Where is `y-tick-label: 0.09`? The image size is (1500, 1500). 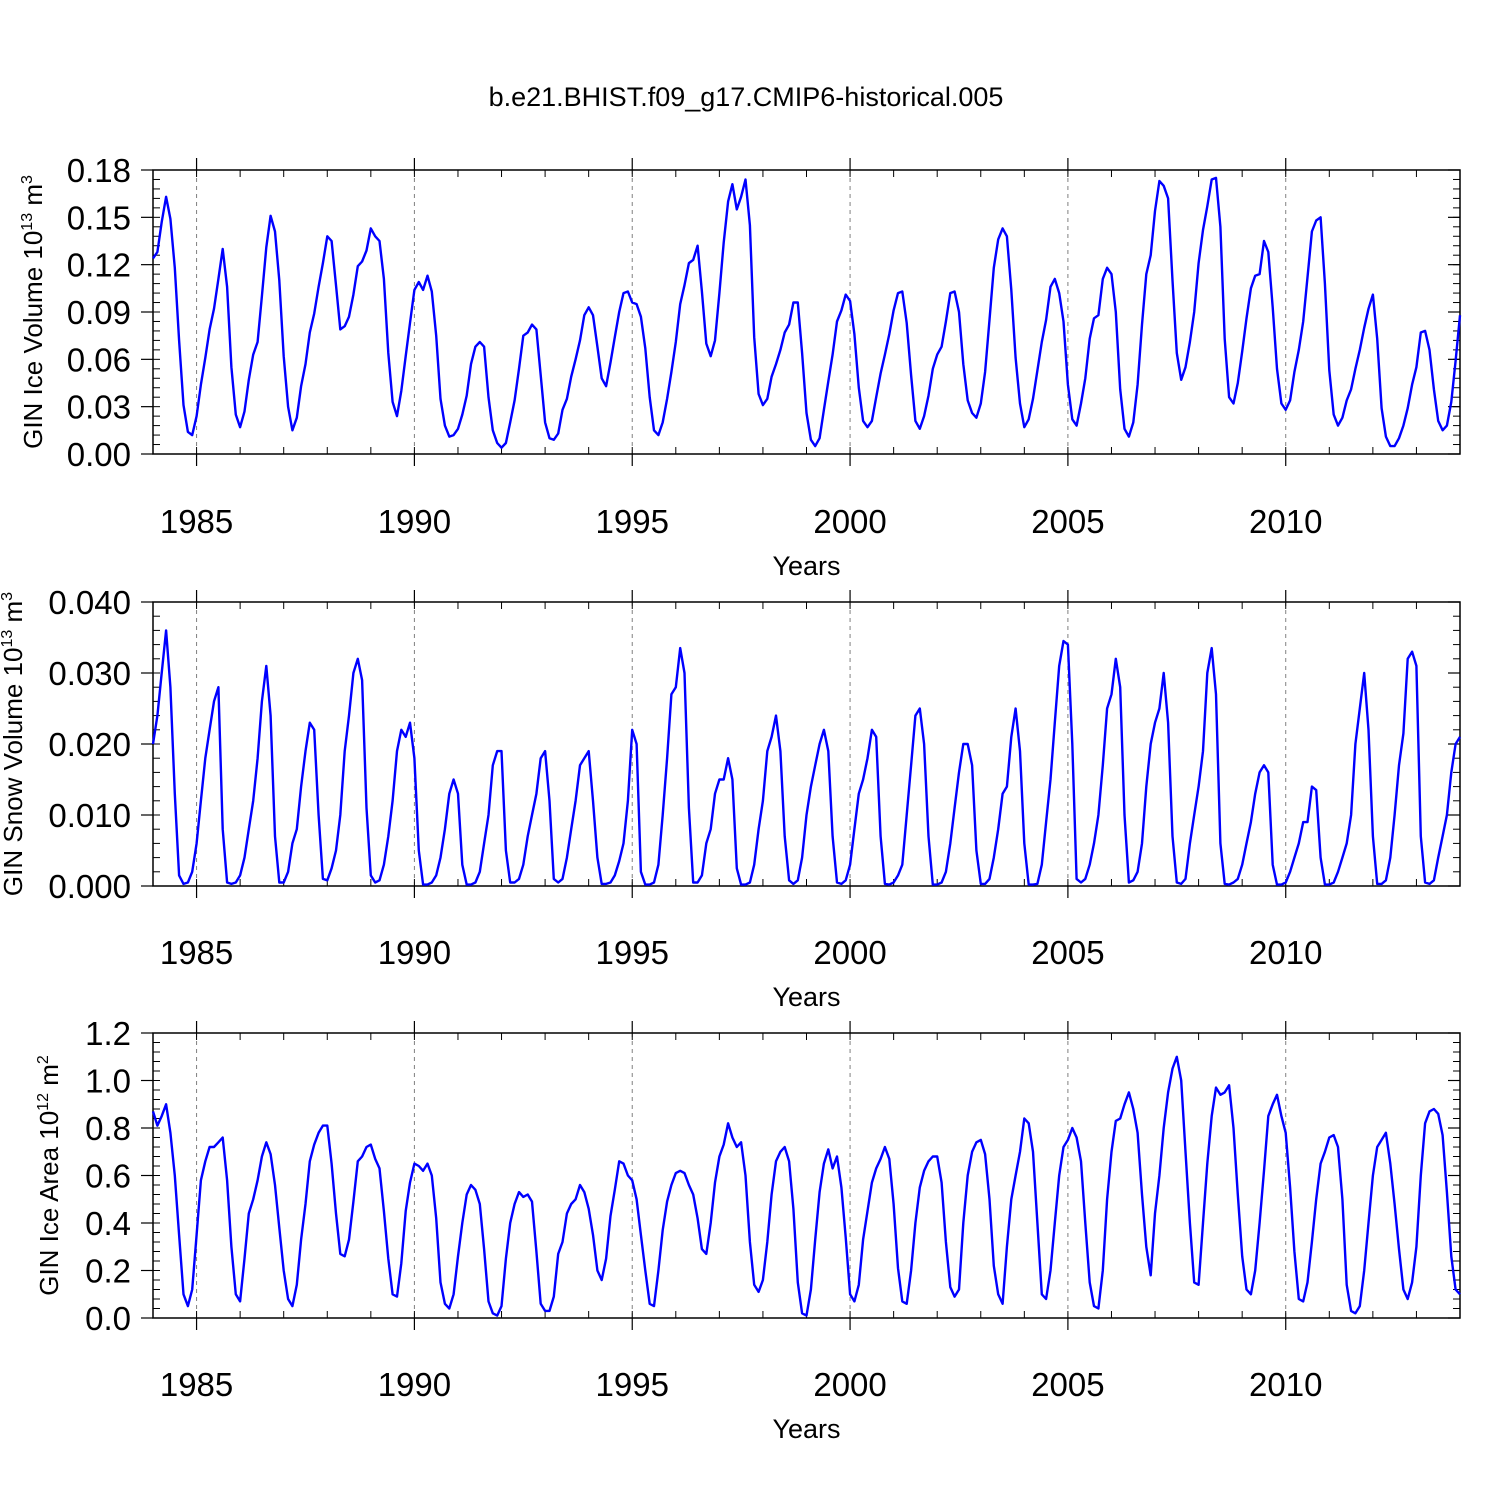
y-tick-label: 0.09 is located at coordinates (99, 312).